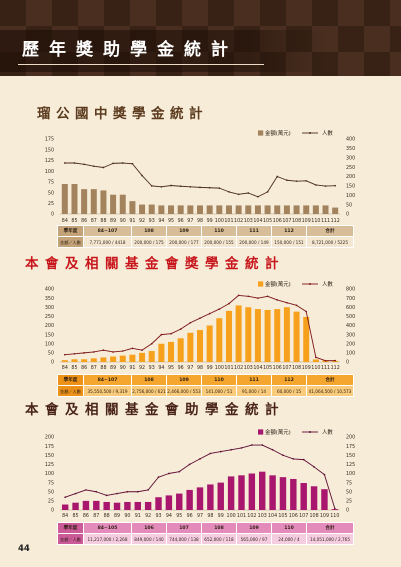 This screenshot has height=567, width=401. I want to click on page-number: 44, so click(24, 549).